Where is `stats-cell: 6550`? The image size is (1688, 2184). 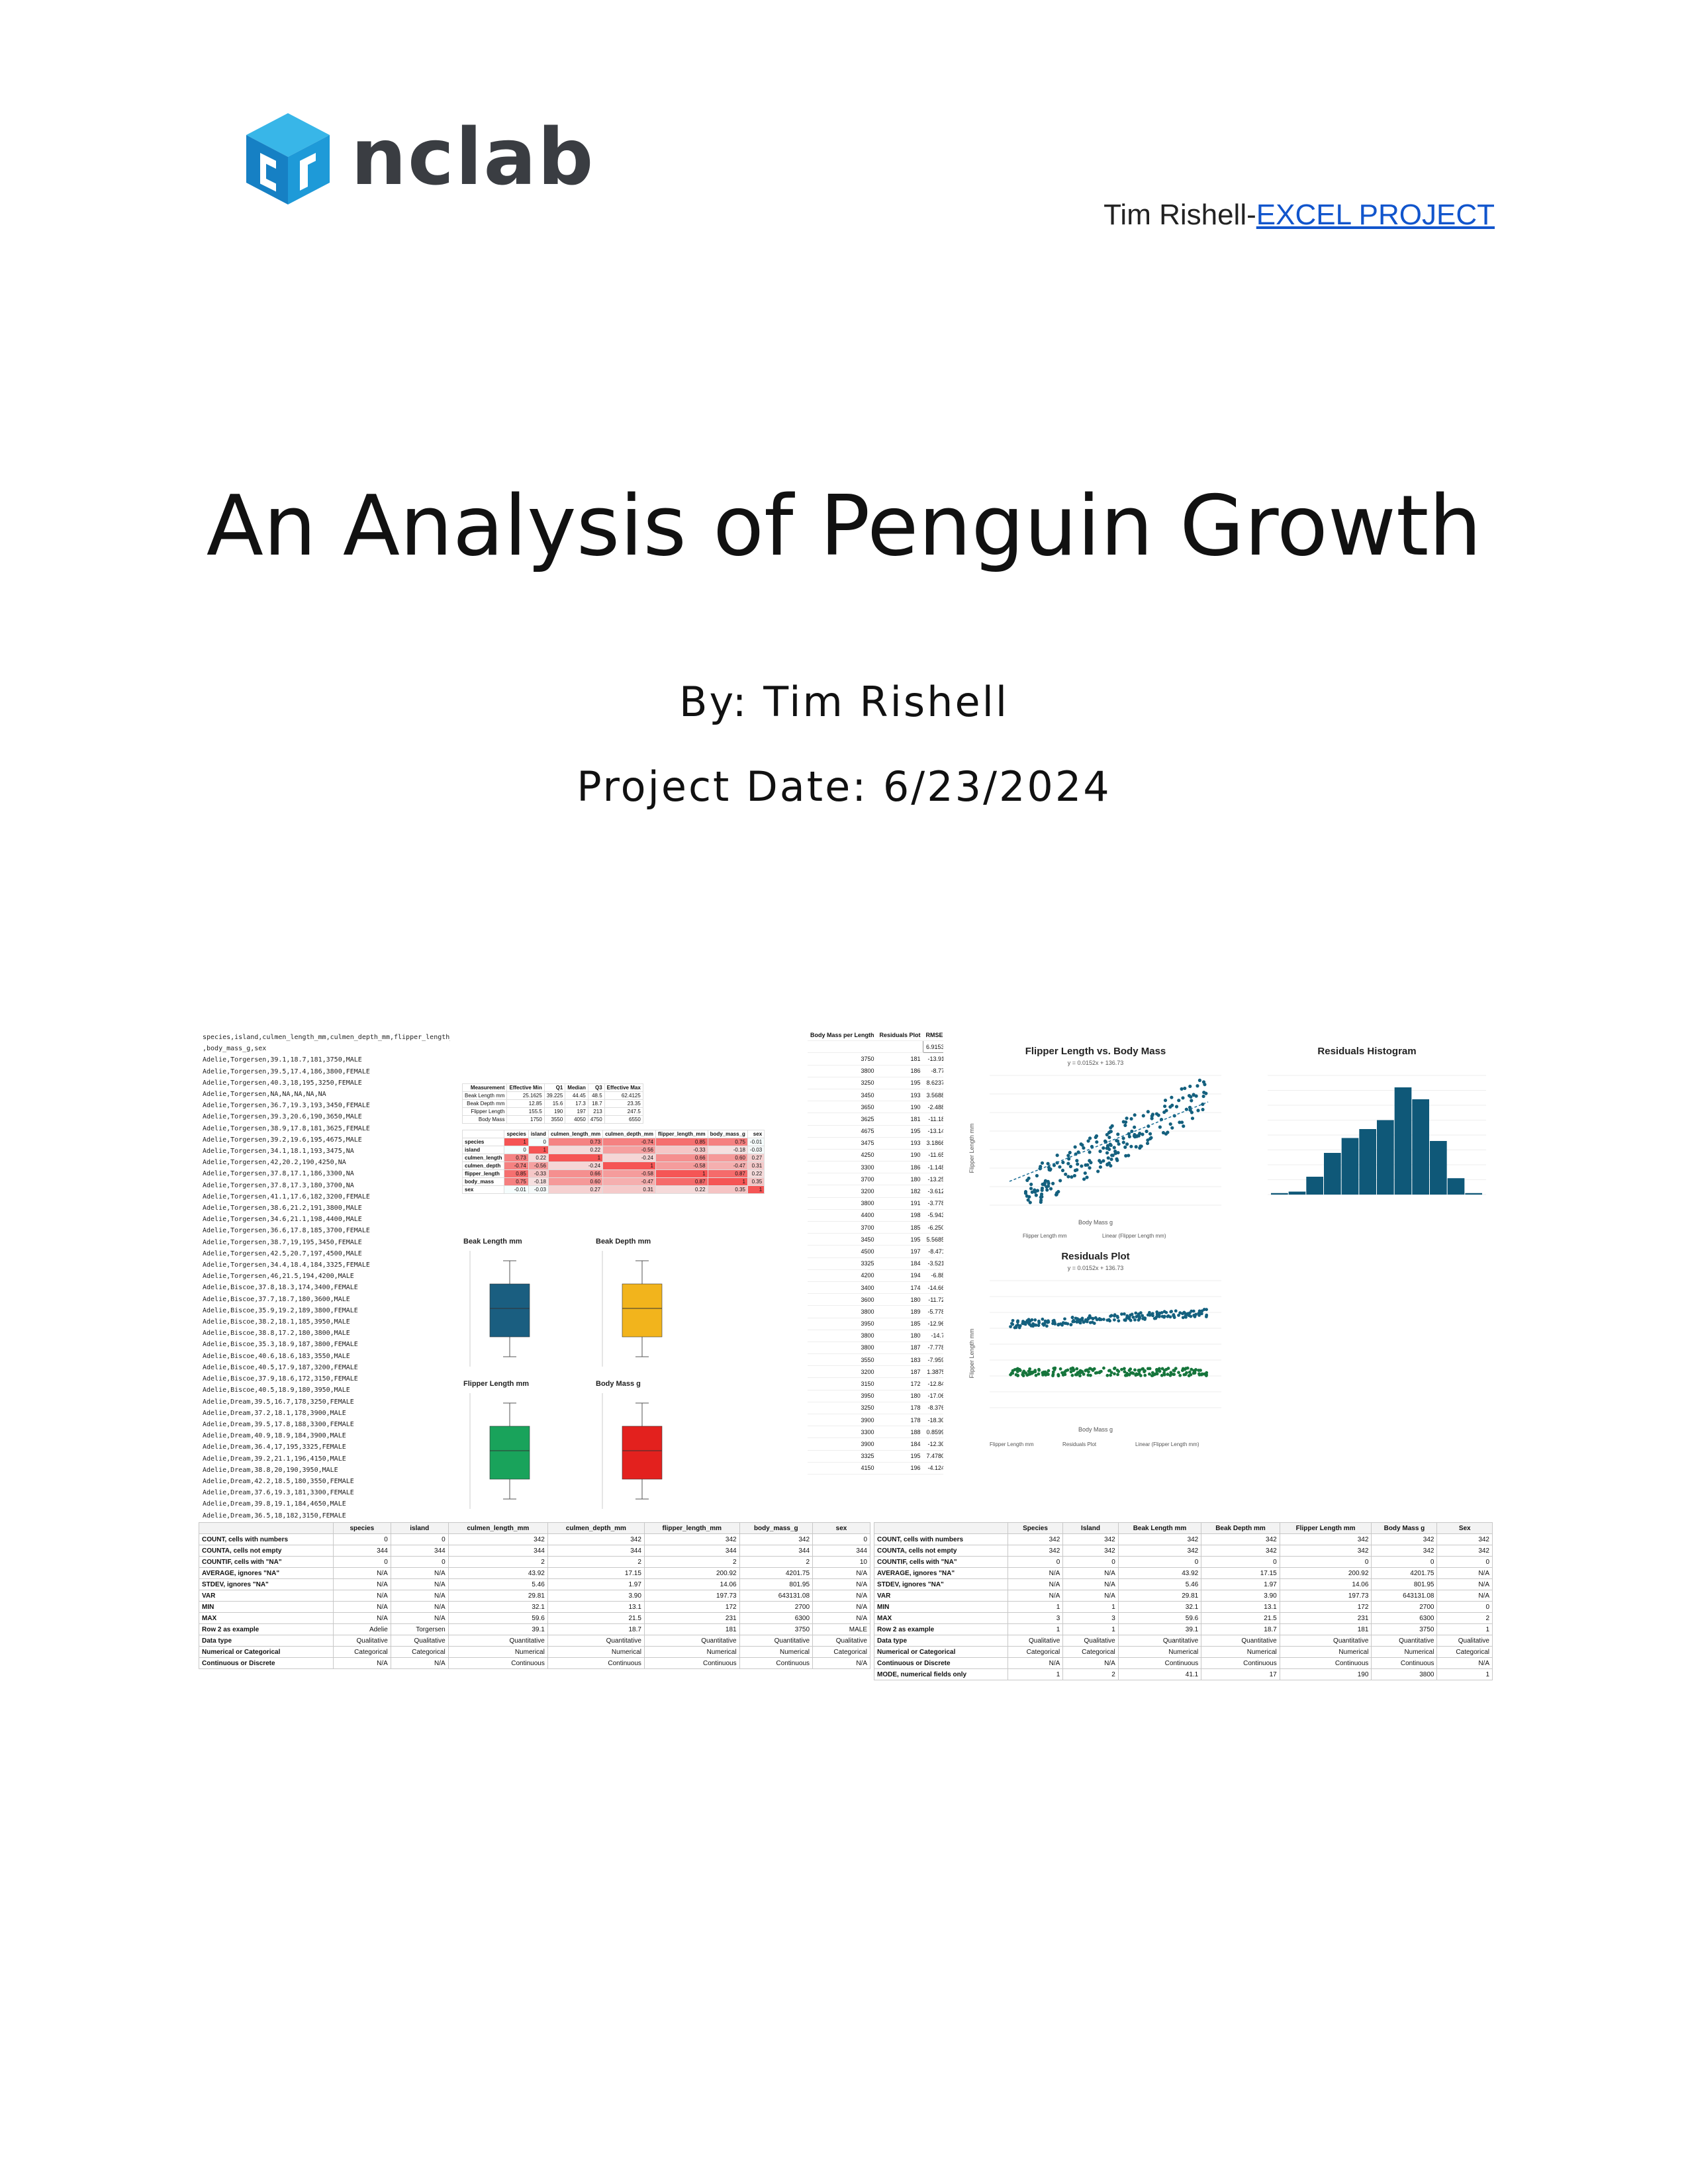
stats-cell: 6550 is located at coordinates (623, 1119).